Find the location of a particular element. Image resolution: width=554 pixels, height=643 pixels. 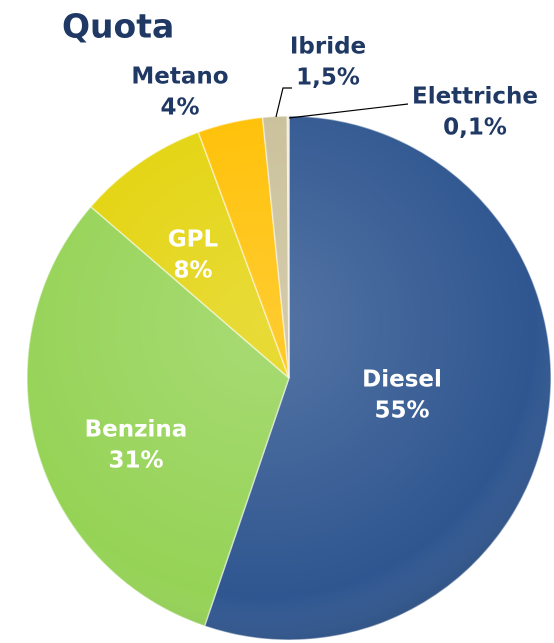

slice-value-label: 1,5% is located at coordinates (328, 78).